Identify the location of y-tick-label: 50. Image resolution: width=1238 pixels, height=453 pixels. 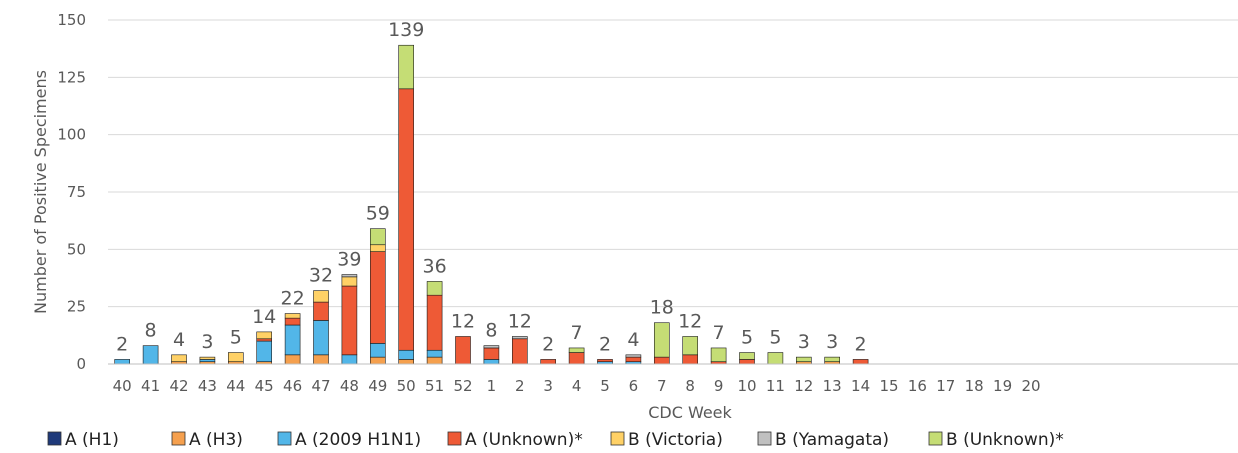
(76, 249).